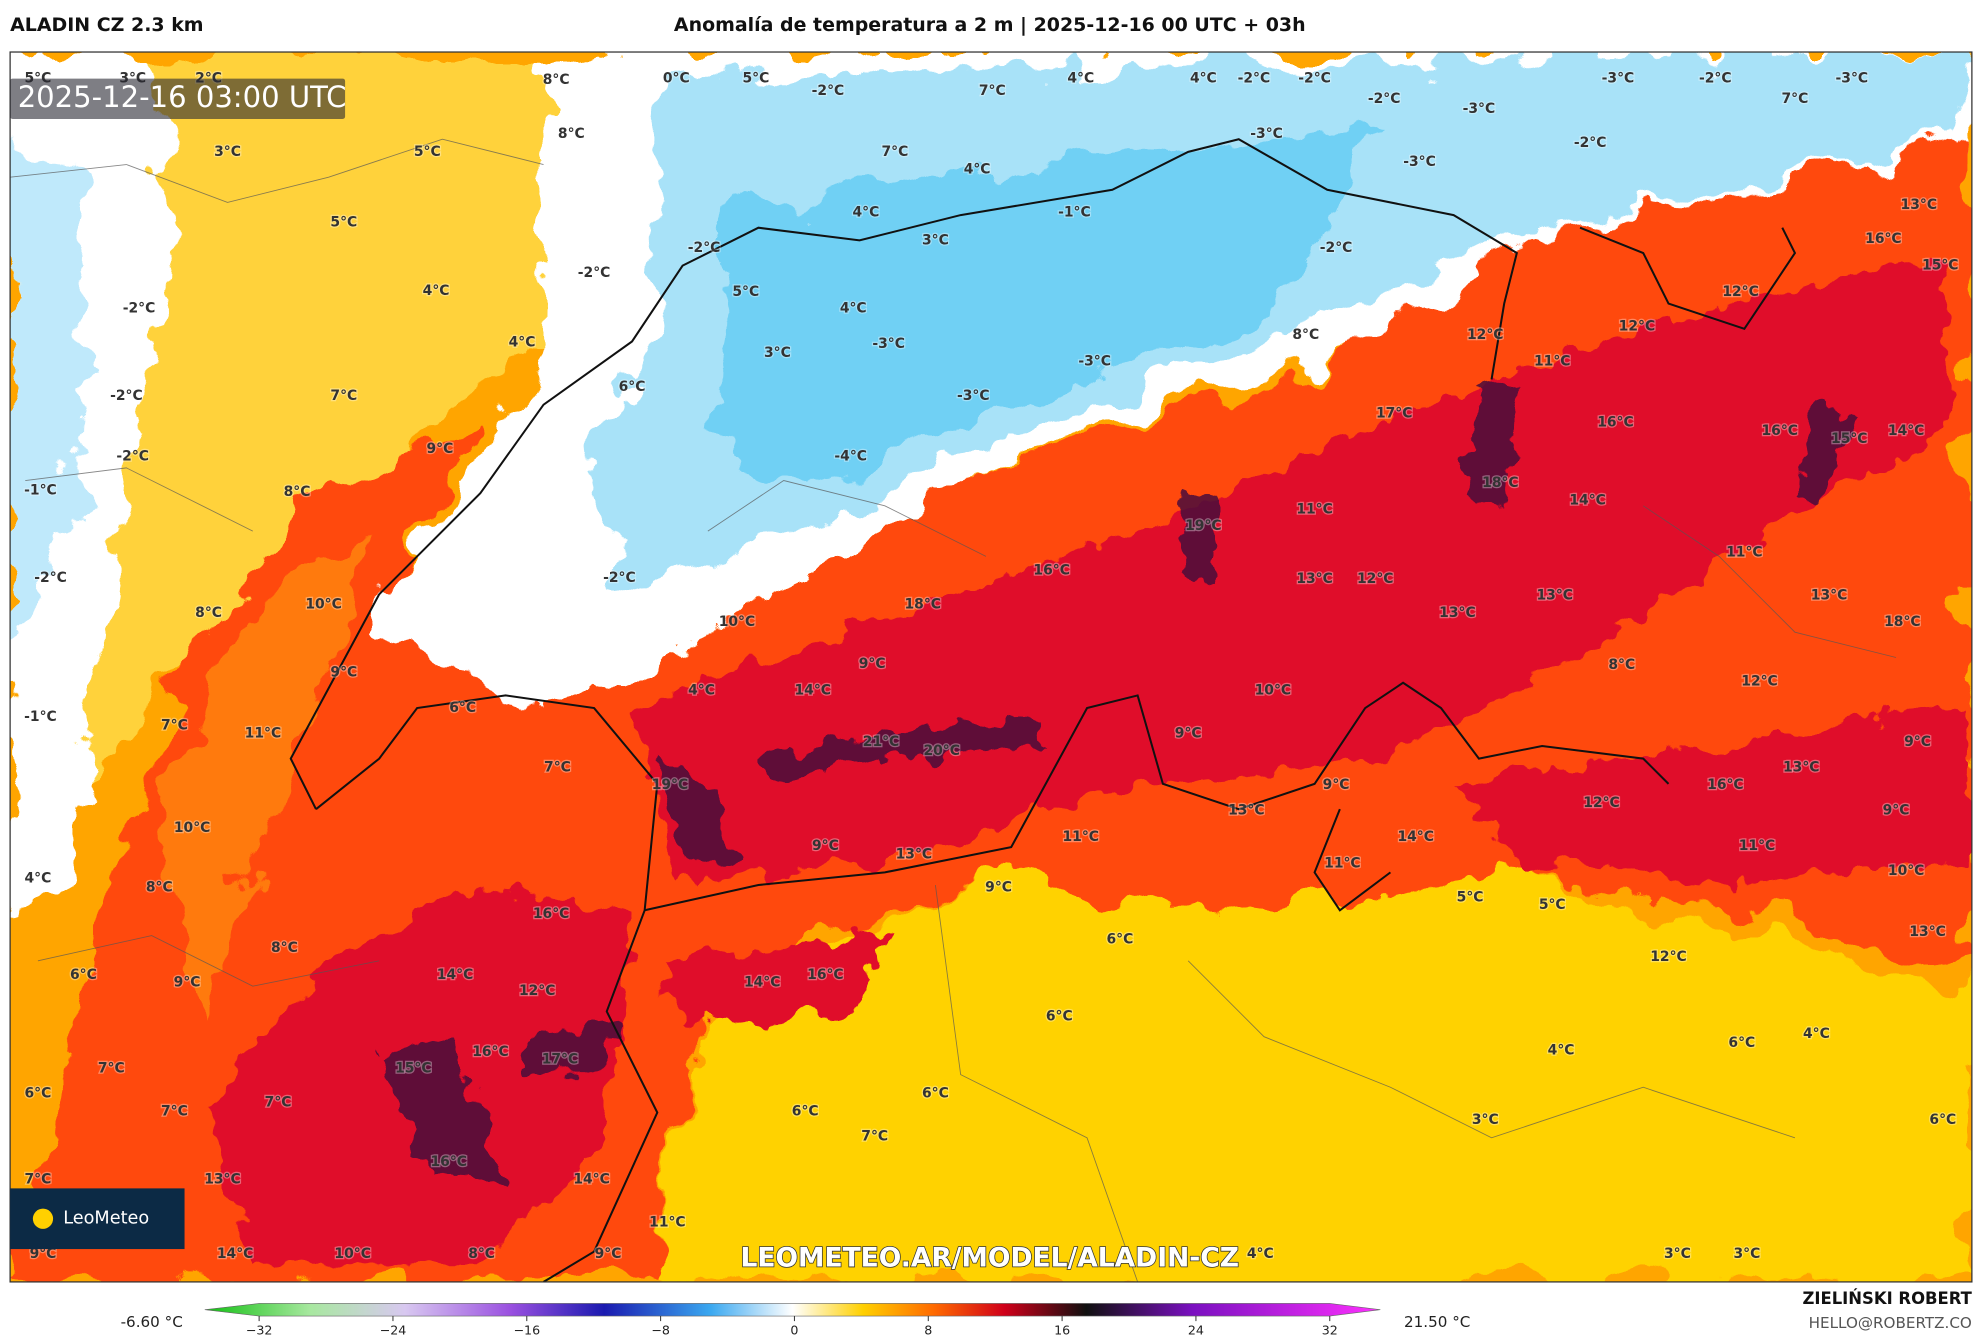 Image resolution: width=1982 pixels, height=1339 pixels. I want to click on logo-sun, so click(43, 1218).